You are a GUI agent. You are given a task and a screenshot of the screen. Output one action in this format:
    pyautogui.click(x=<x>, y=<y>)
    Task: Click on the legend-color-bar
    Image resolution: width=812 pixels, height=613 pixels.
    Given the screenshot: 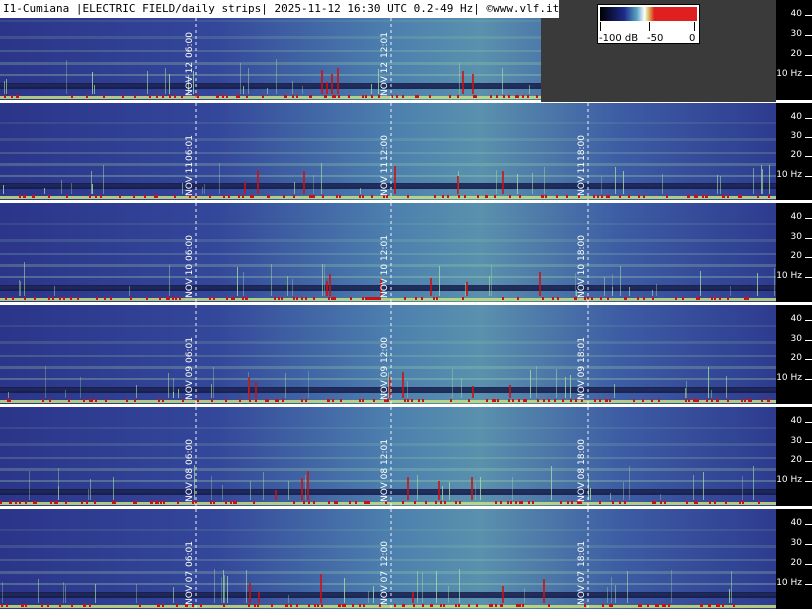 What is the action you would take?
    pyautogui.click(x=648, y=14)
    